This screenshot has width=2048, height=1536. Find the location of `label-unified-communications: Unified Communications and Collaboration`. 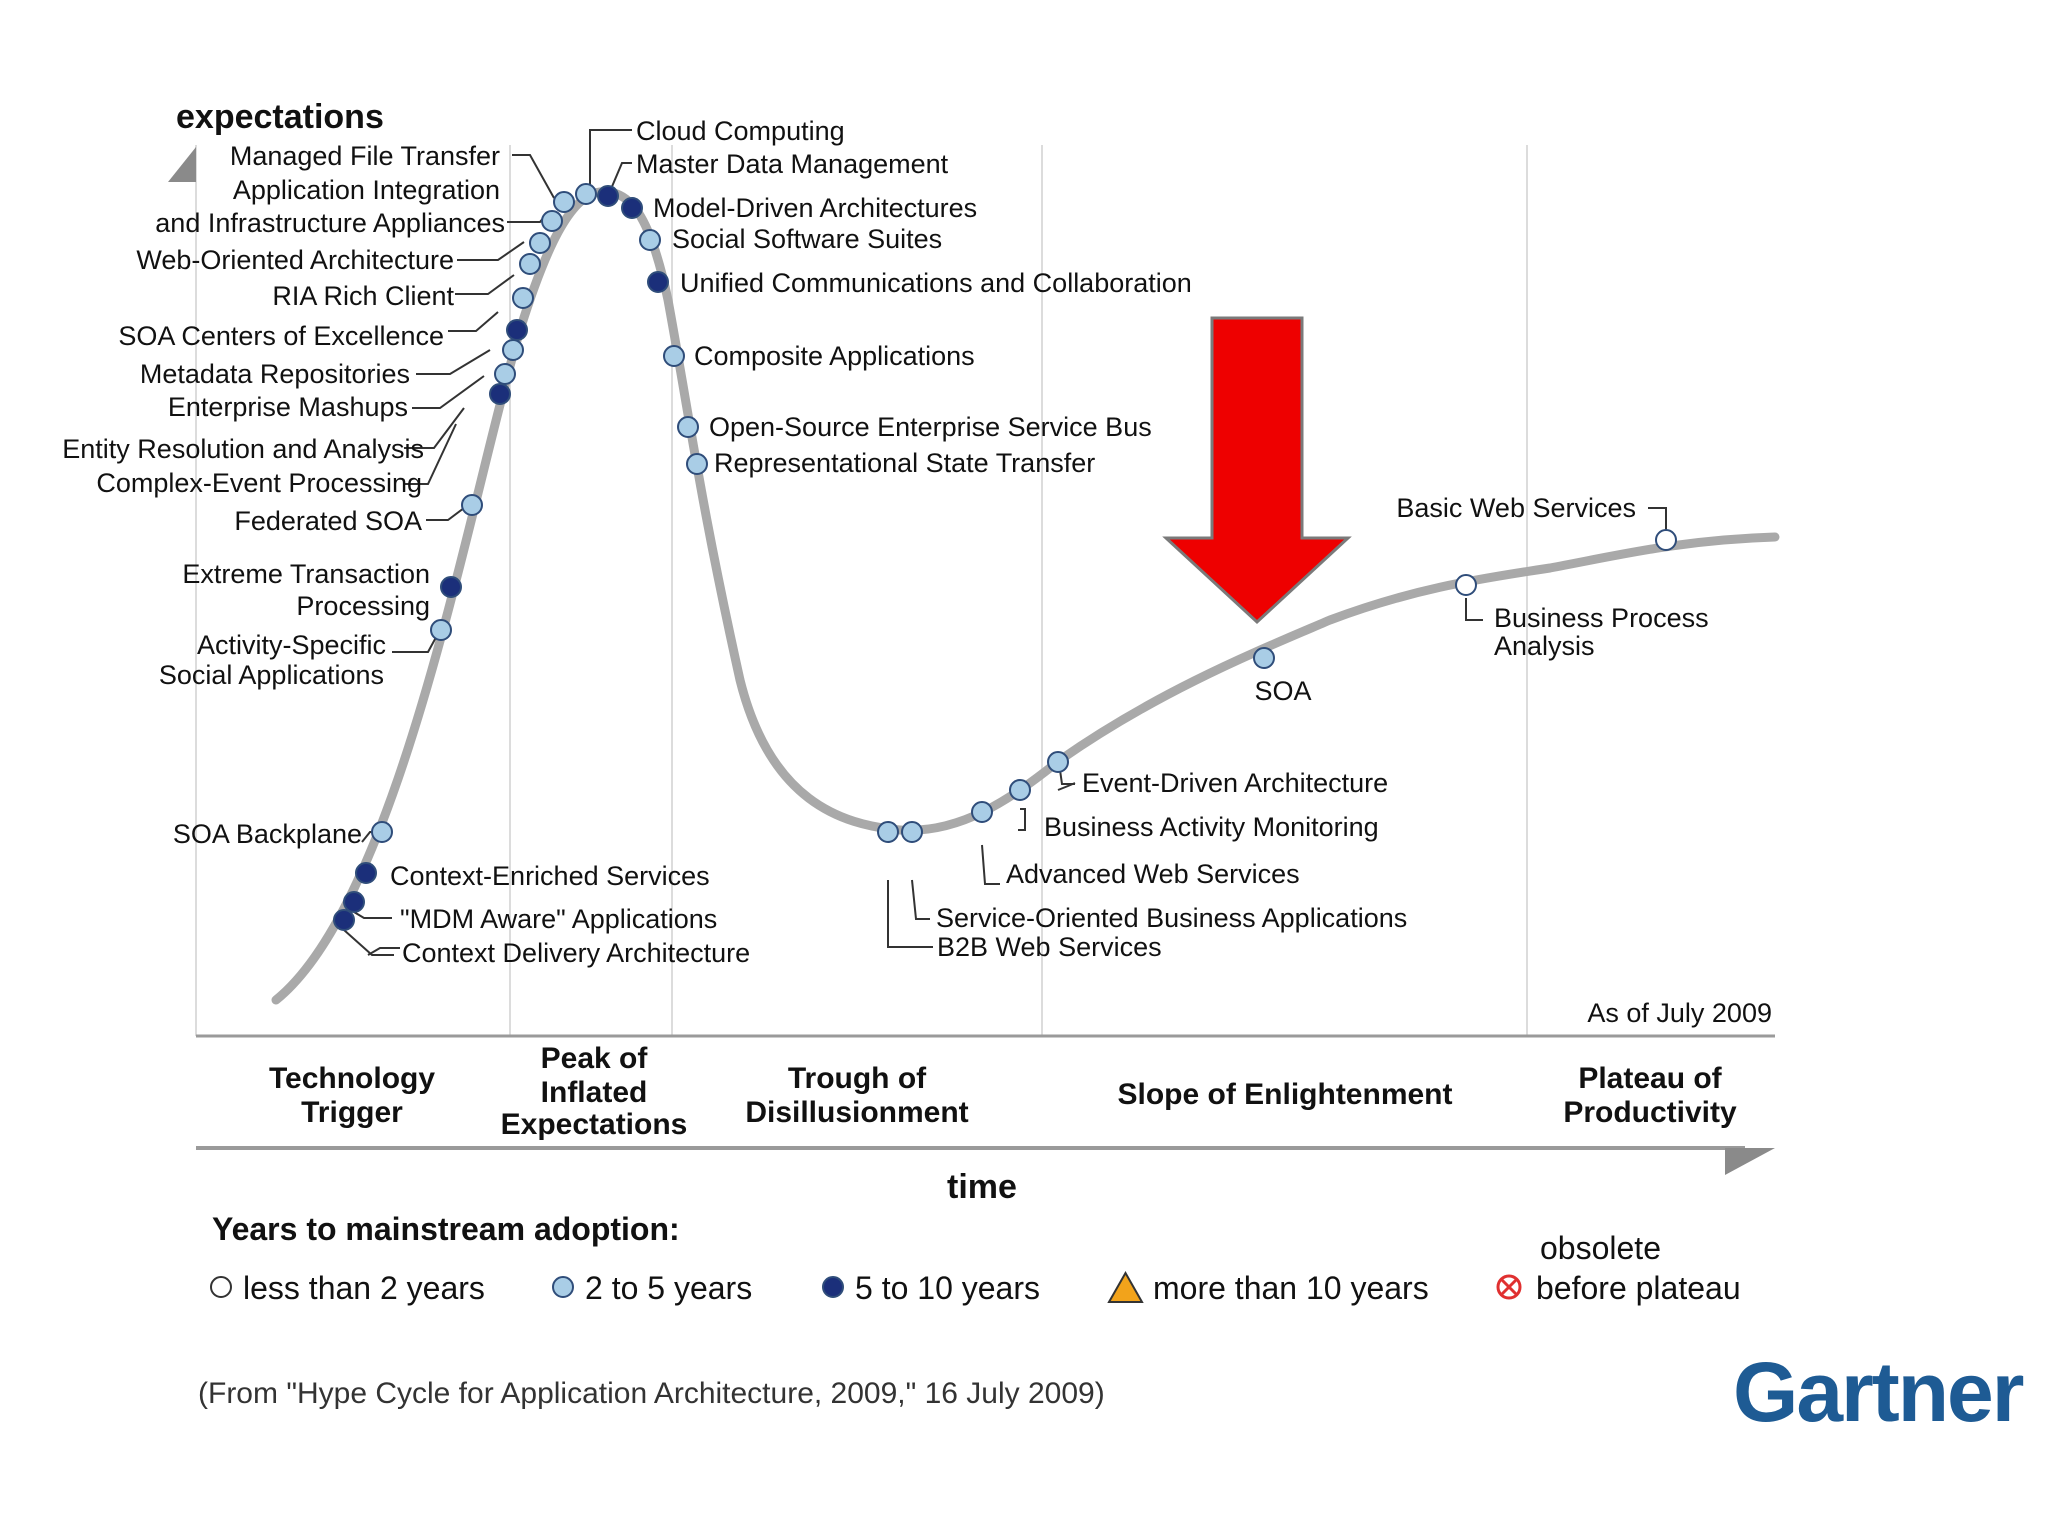

label-unified-communications: Unified Communications and Collaboration is located at coordinates (936, 283).